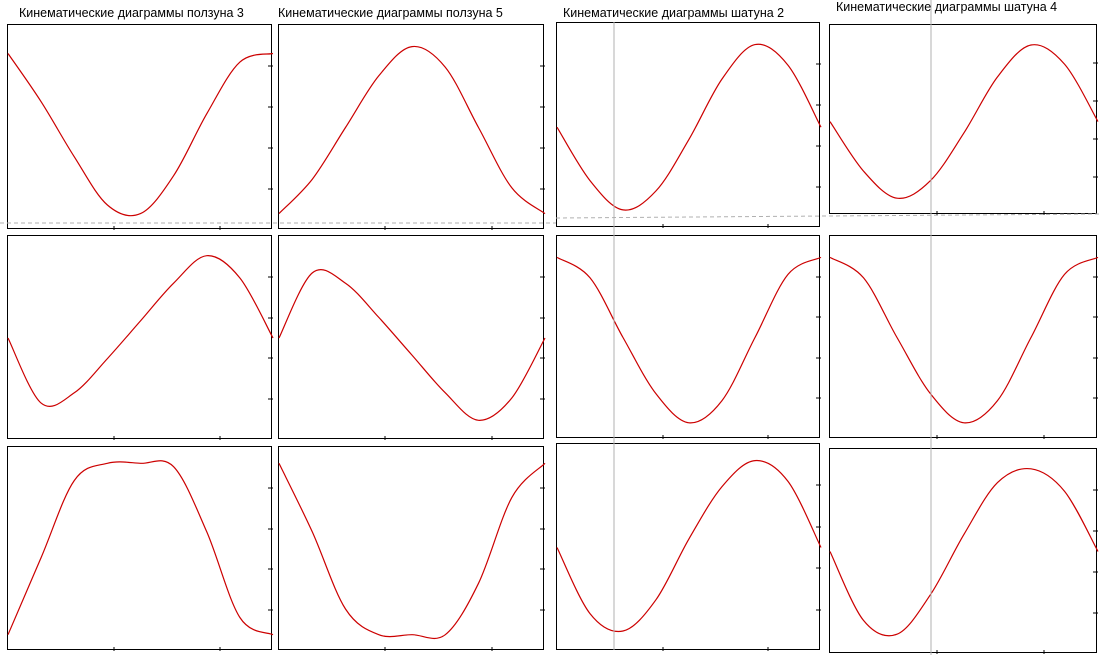  I want to click on title-col-1: Кинематические диаграммы ползуна 3, so click(131, 13).